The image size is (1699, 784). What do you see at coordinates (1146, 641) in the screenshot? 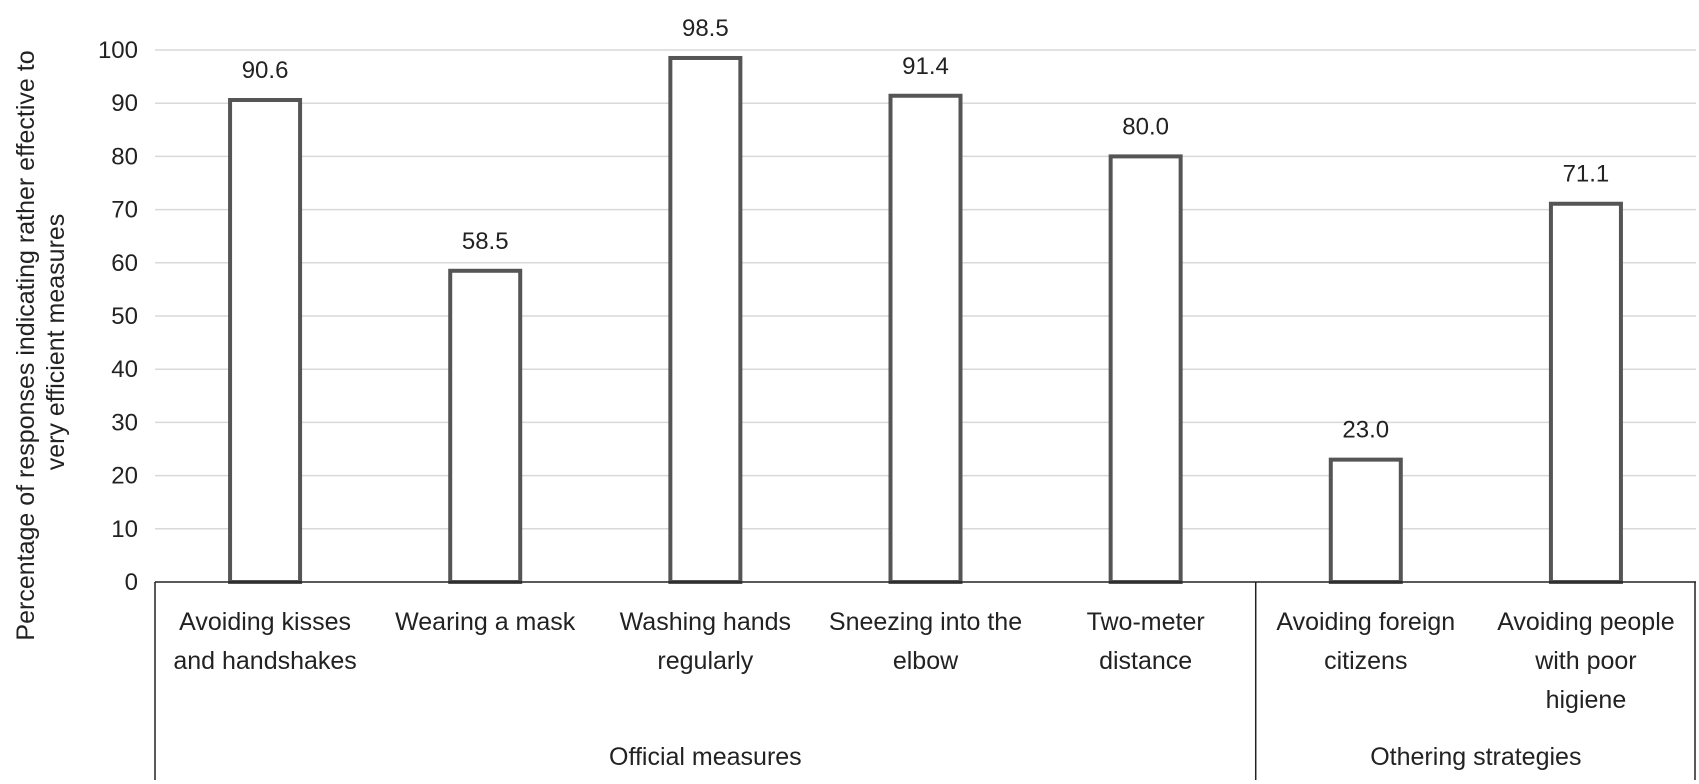
I see `category-label: Two-meter distance` at bounding box center [1146, 641].